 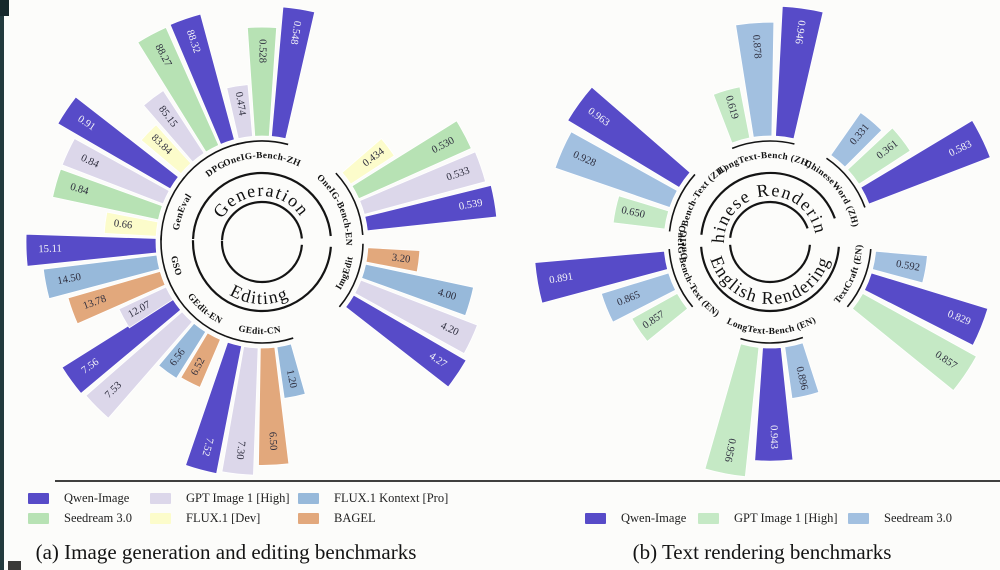 What do you see at coordinates (214, 408) in the screenshot?
I see `bar-GEdit-CN-Qwen-Image` at bounding box center [214, 408].